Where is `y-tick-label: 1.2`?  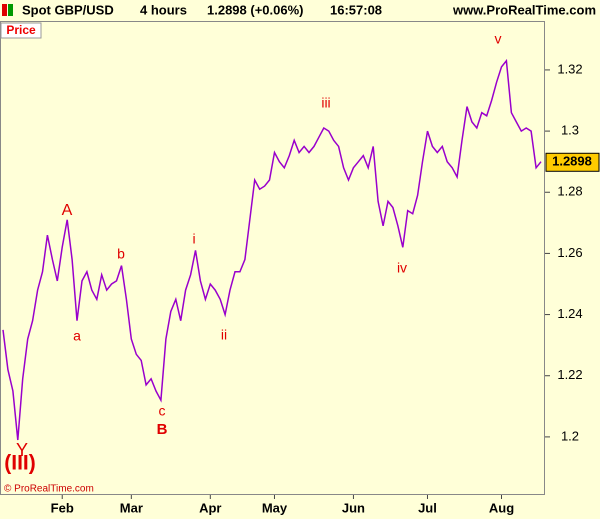 y-tick-label: 1.2 is located at coordinates (570, 435).